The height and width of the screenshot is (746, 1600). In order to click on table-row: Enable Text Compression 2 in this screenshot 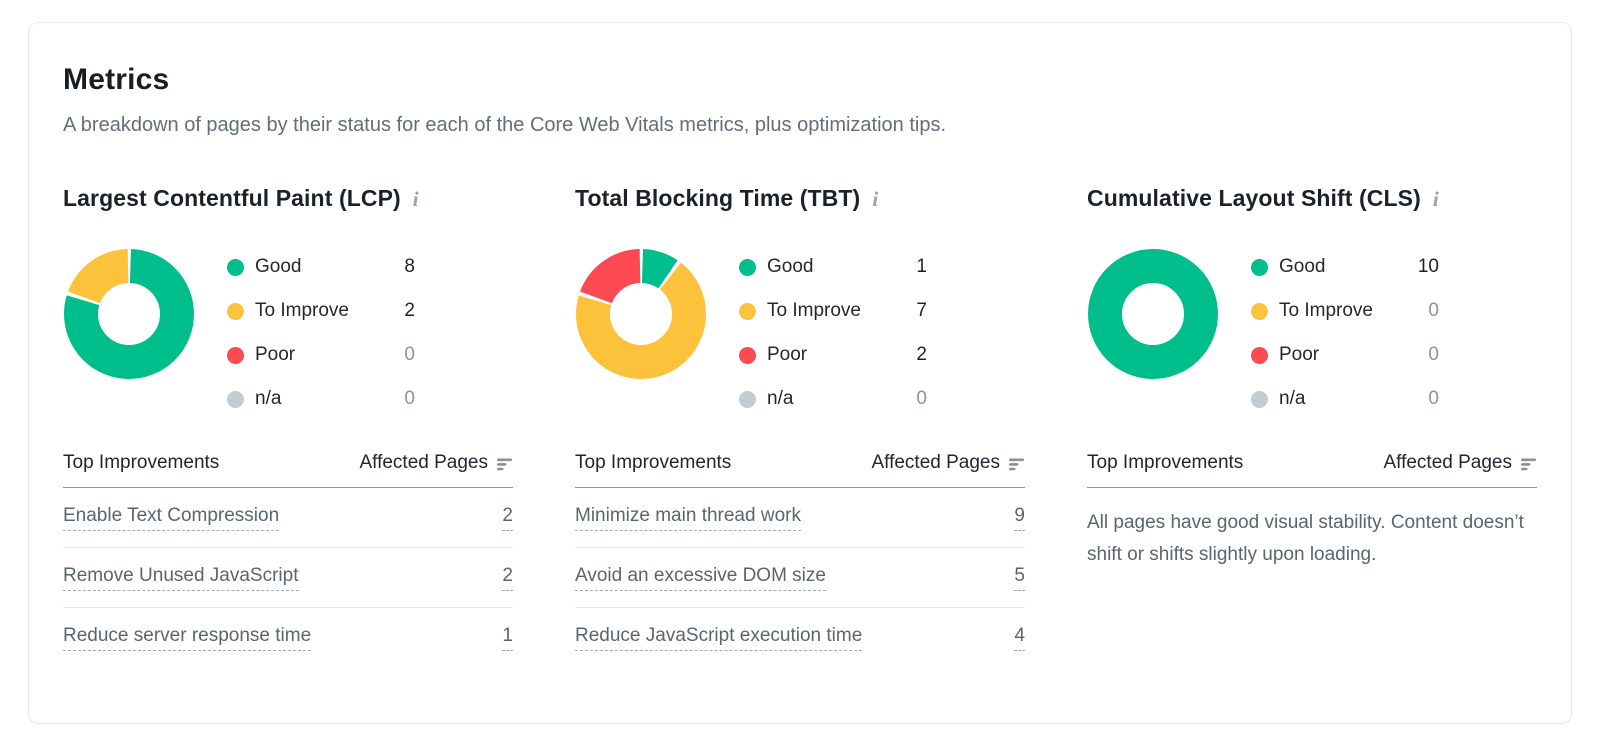, I will do `click(288, 518)`.